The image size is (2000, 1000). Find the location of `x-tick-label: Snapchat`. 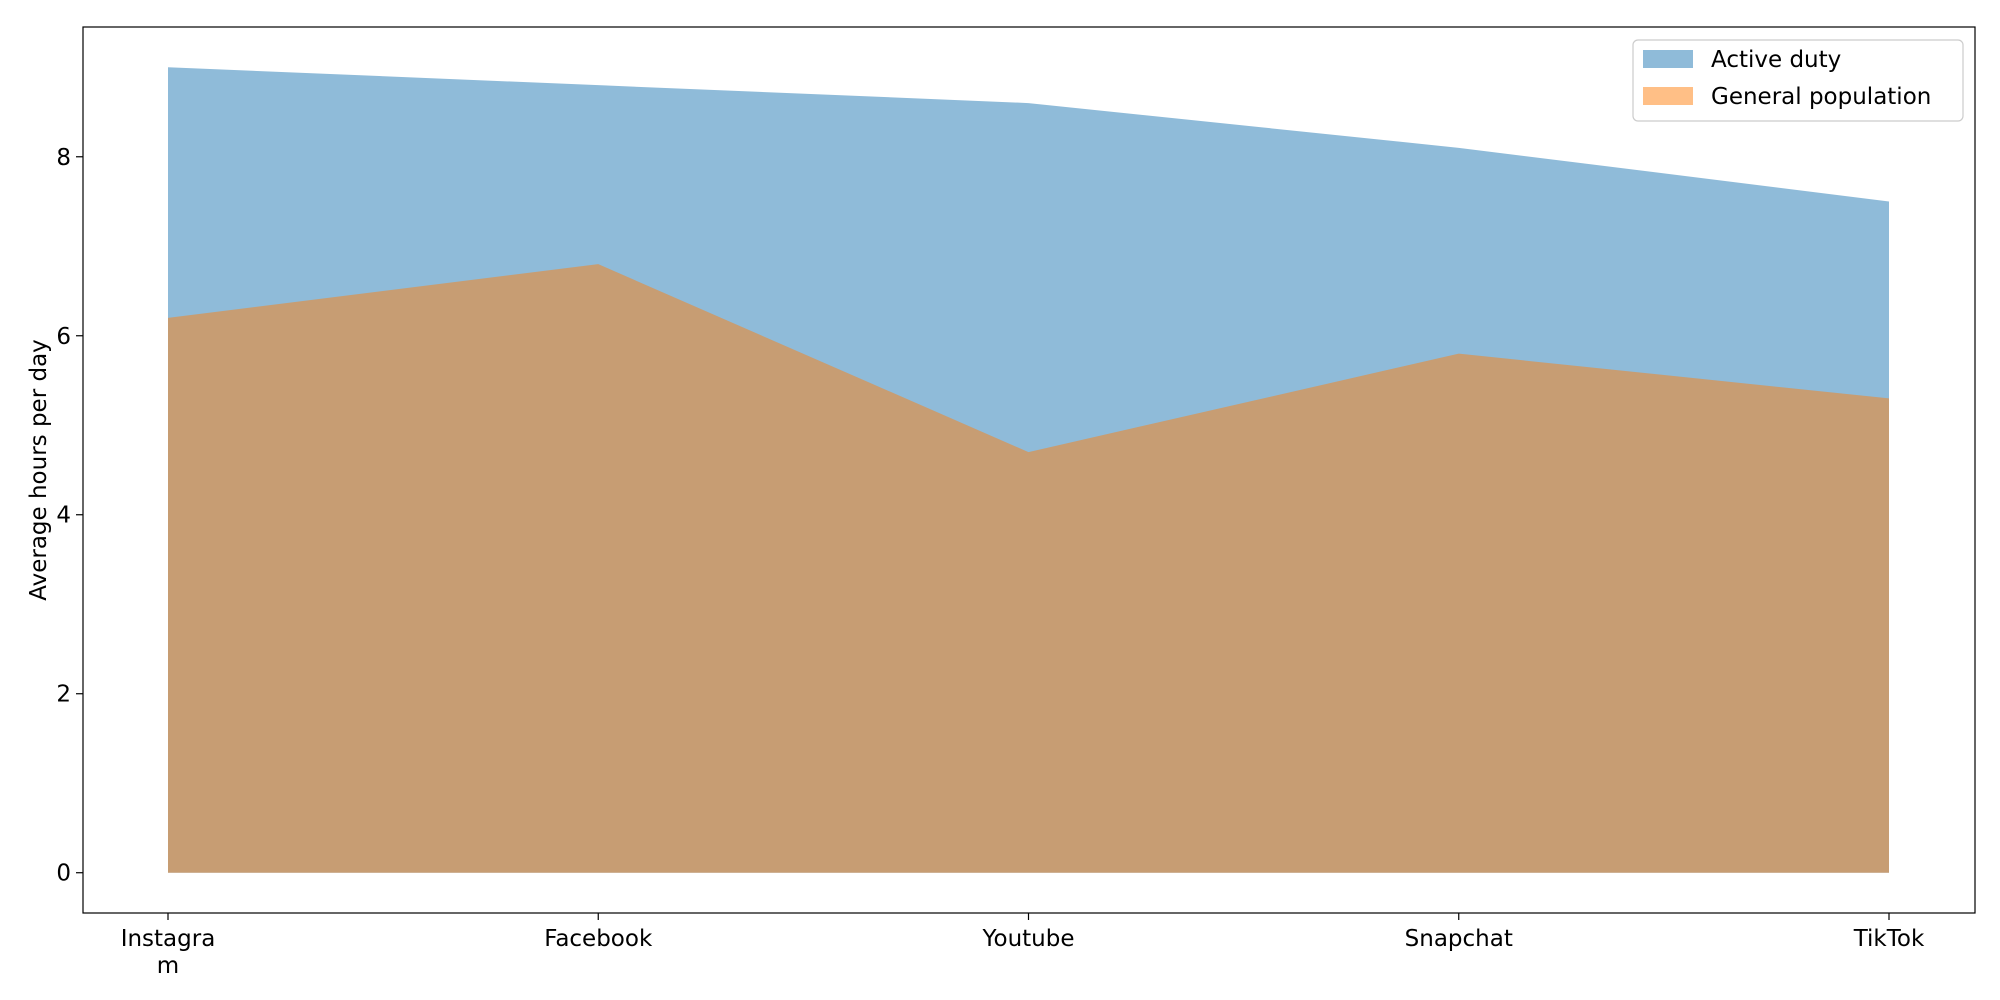

x-tick-label: Snapchat is located at coordinates (1459, 939).